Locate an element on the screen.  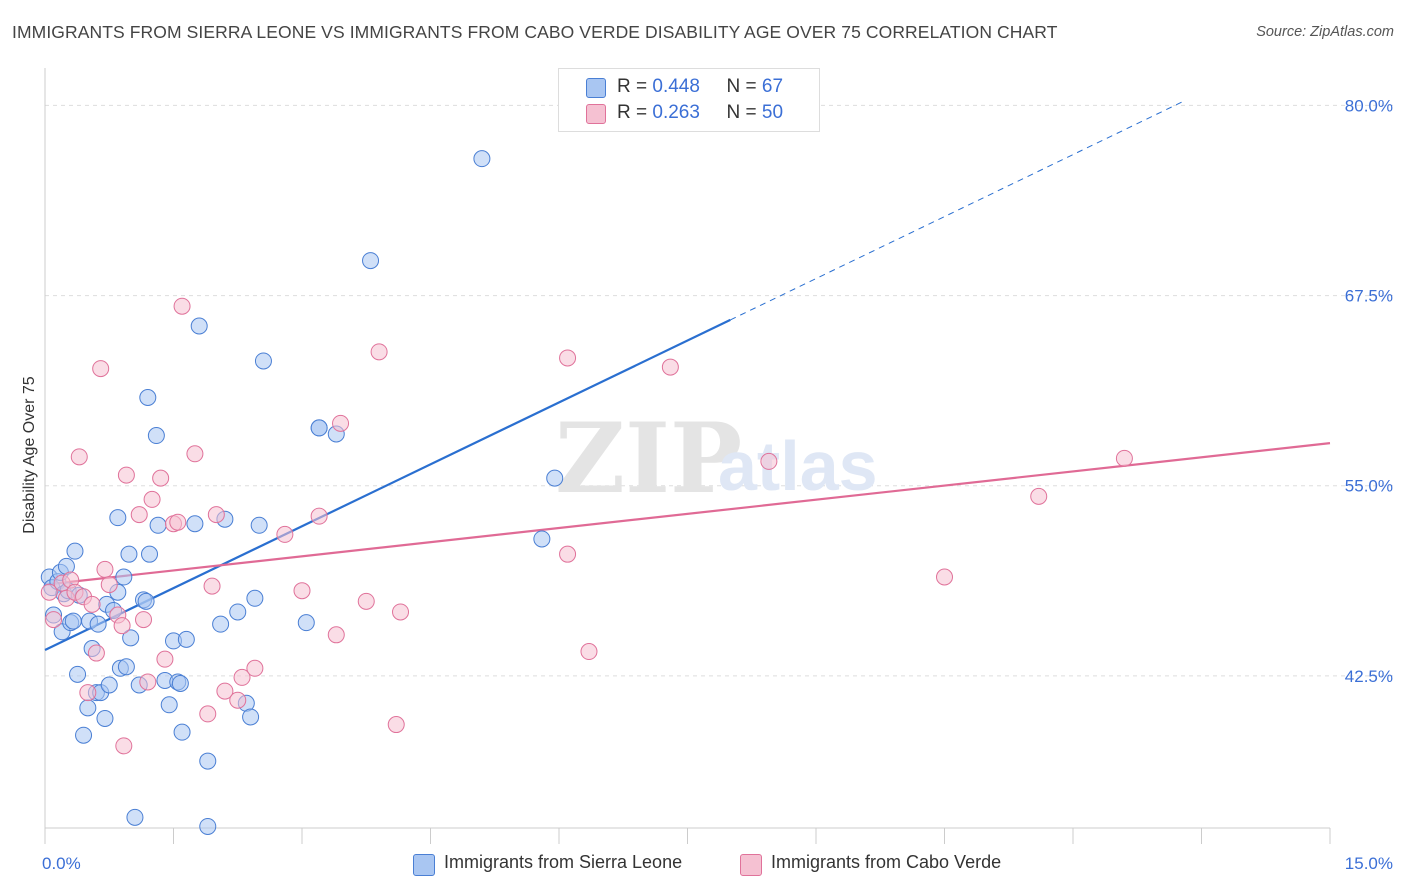
trend-line-cabo-verde is located at coordinates (687, 514).